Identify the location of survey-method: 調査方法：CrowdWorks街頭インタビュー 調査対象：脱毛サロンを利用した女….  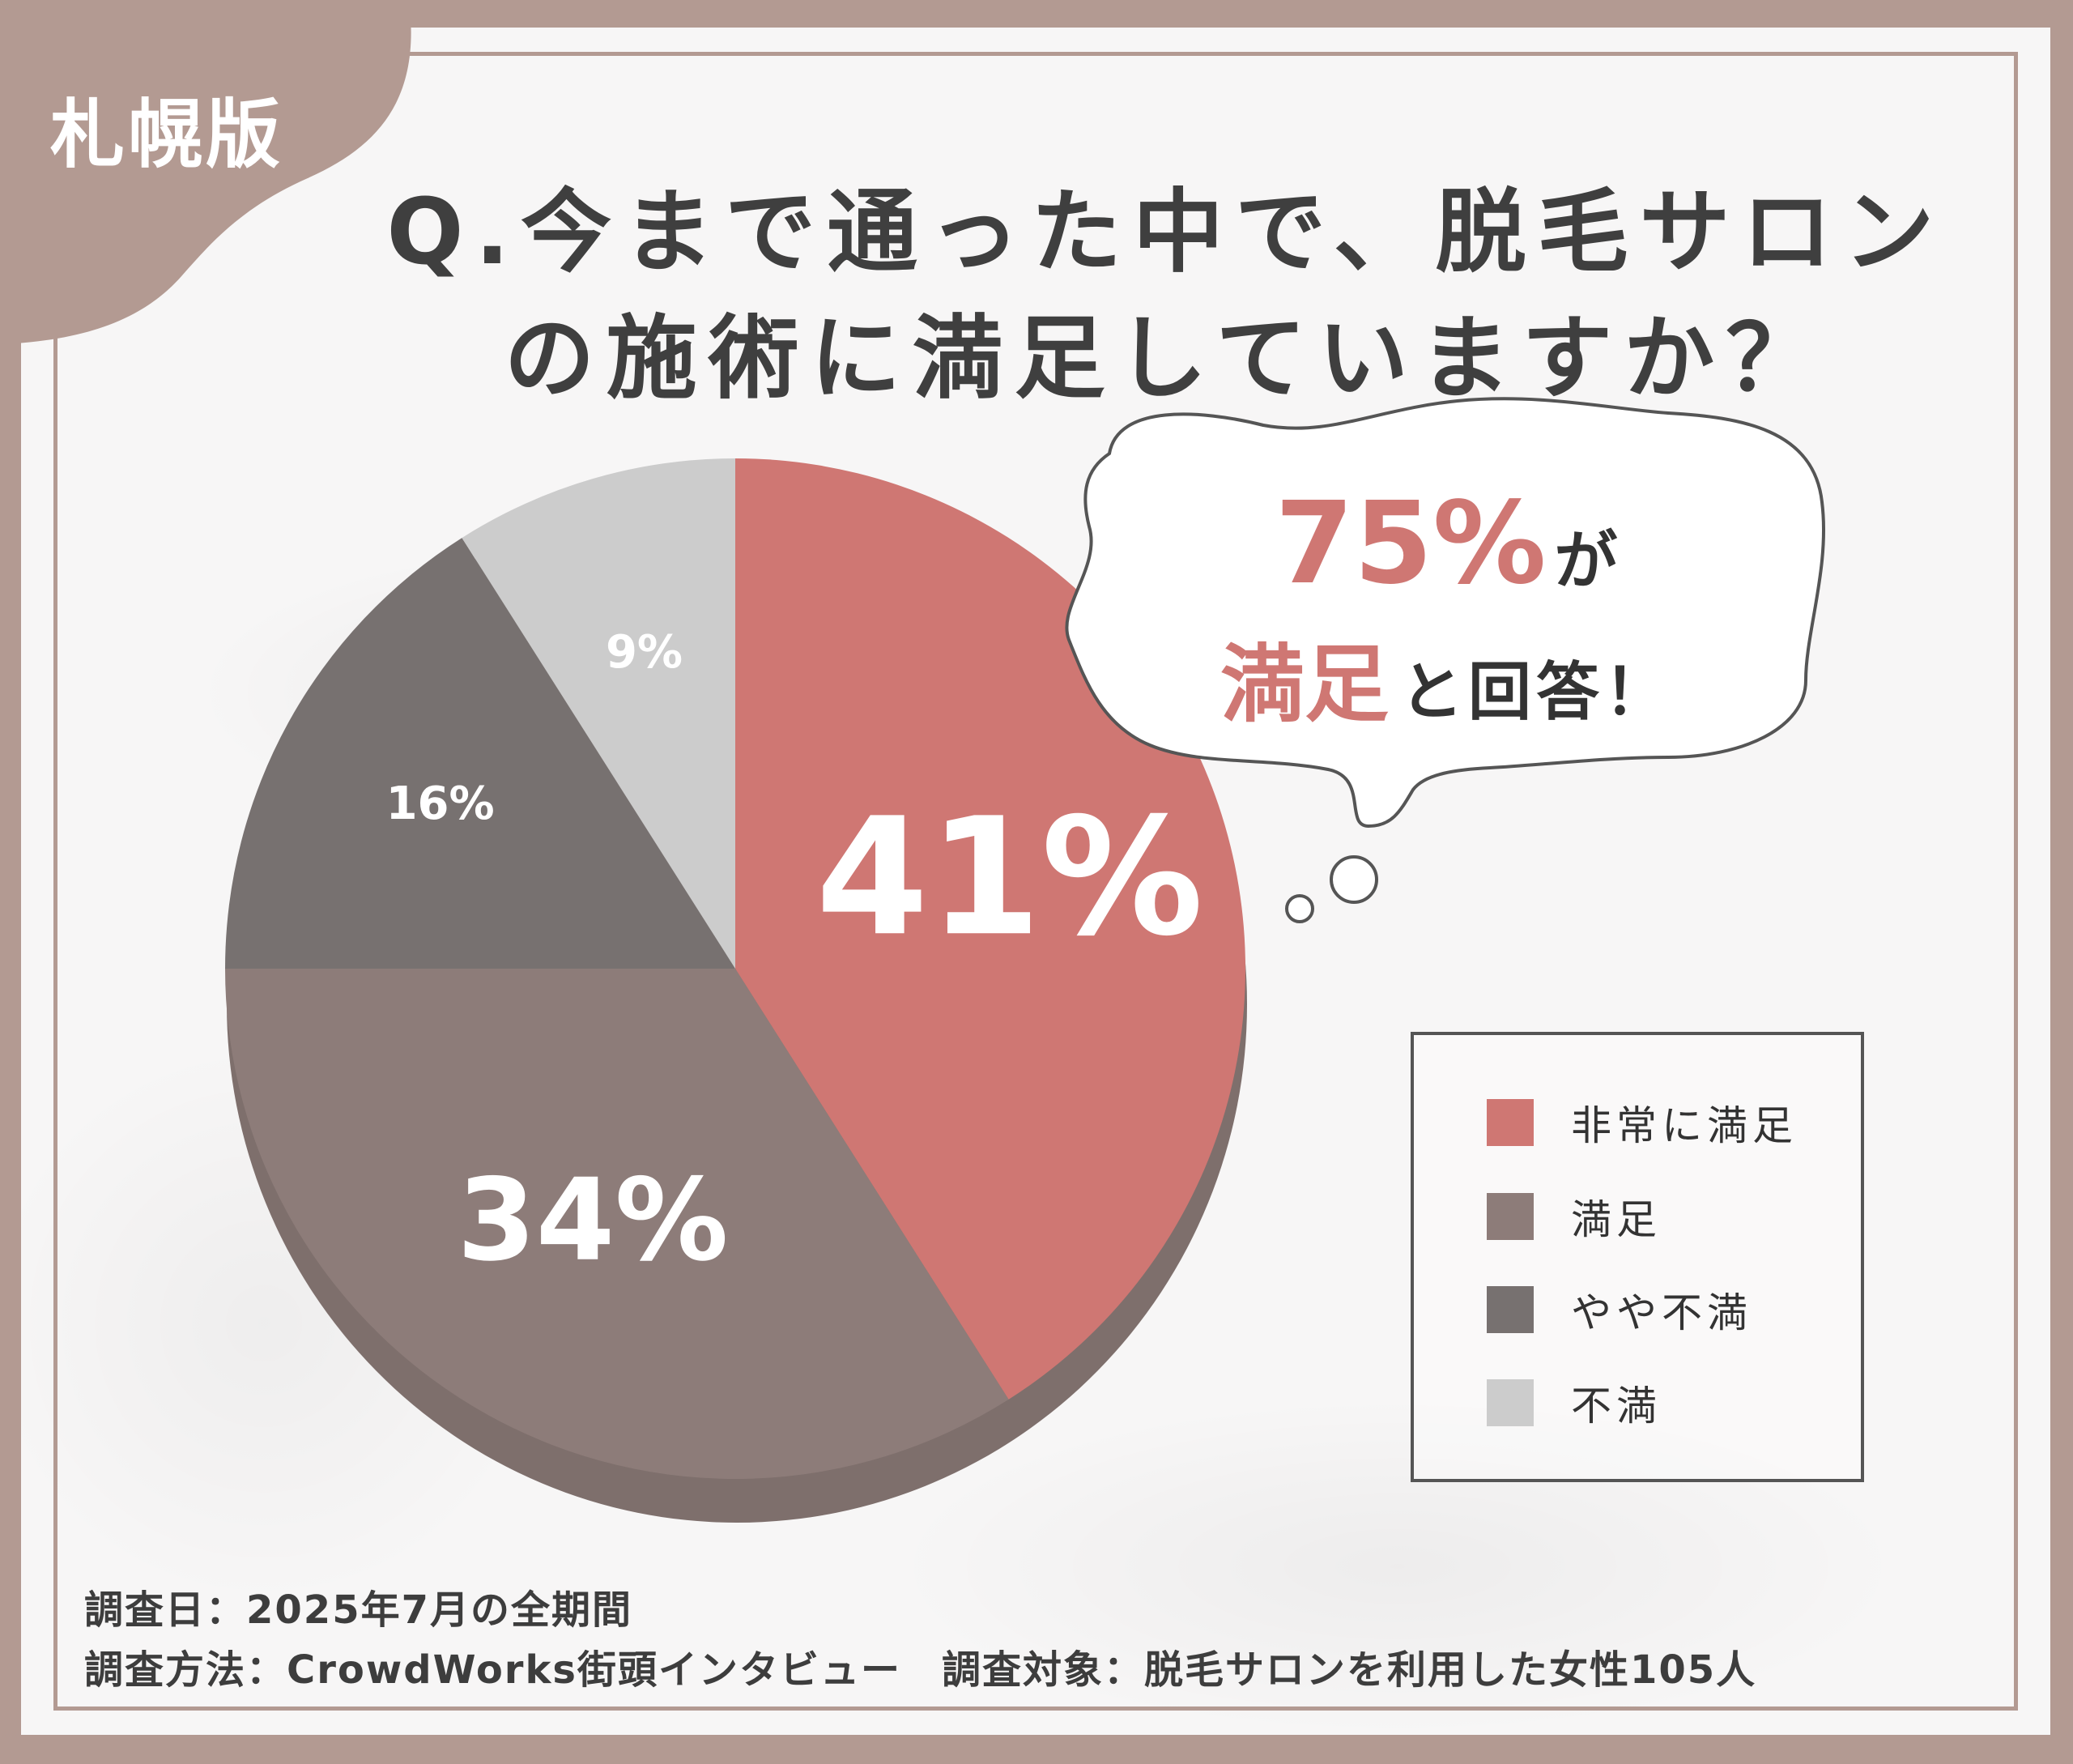
(921, 1670).